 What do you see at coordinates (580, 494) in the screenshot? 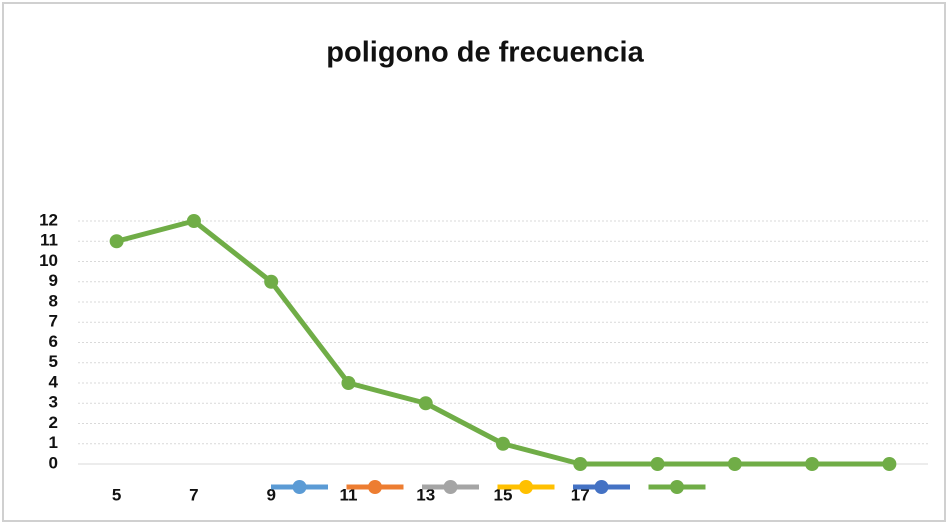
I see `x-tick-label: 17` at bounding box center [580, 494].